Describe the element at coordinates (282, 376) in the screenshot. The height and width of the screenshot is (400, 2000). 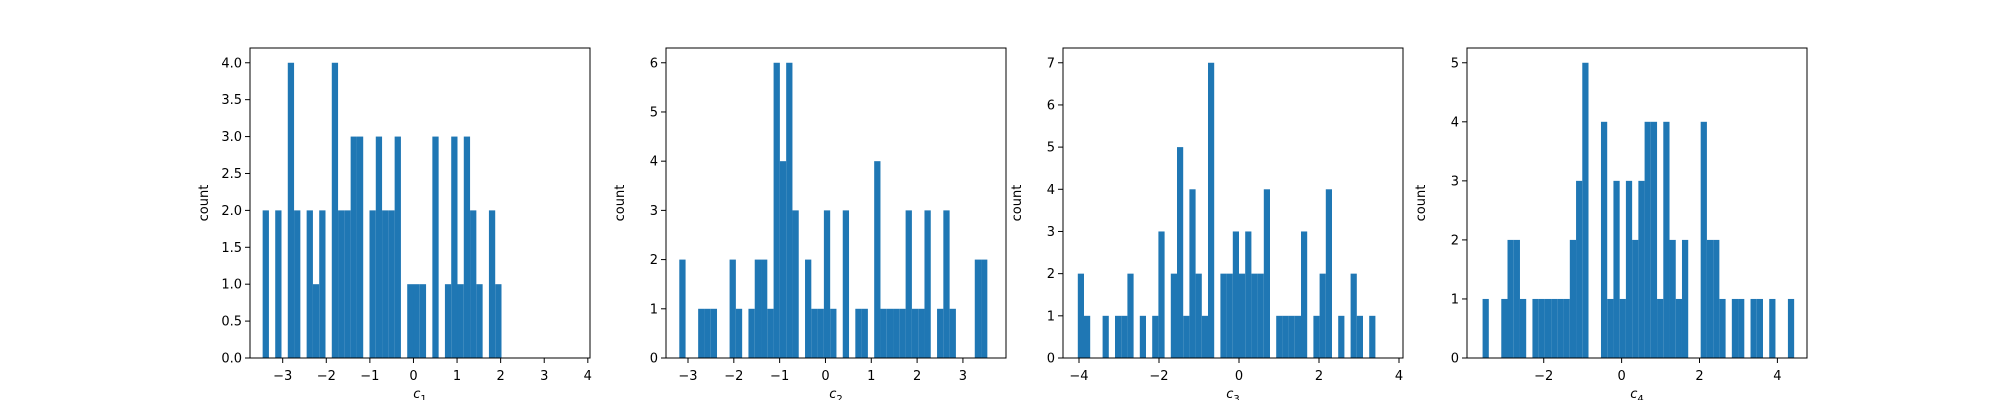
I see `x-tick-label: −3` at that location.